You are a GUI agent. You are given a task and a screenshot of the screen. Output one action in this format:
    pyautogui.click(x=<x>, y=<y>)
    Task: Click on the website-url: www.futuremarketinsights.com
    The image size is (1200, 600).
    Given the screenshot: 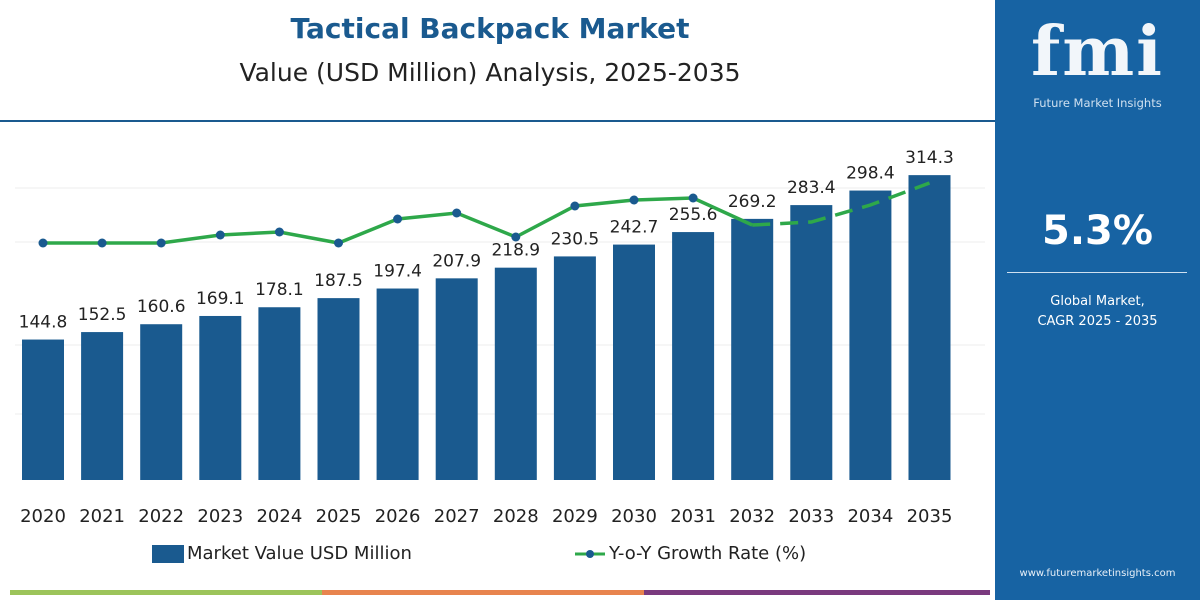 What is the action you would take?
    pyautogui.click(x=1097, y=573)
    